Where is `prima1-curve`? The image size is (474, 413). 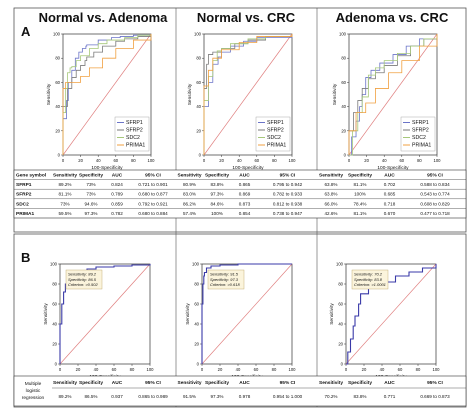 prima1-curve is located at coordinates (248, 94).